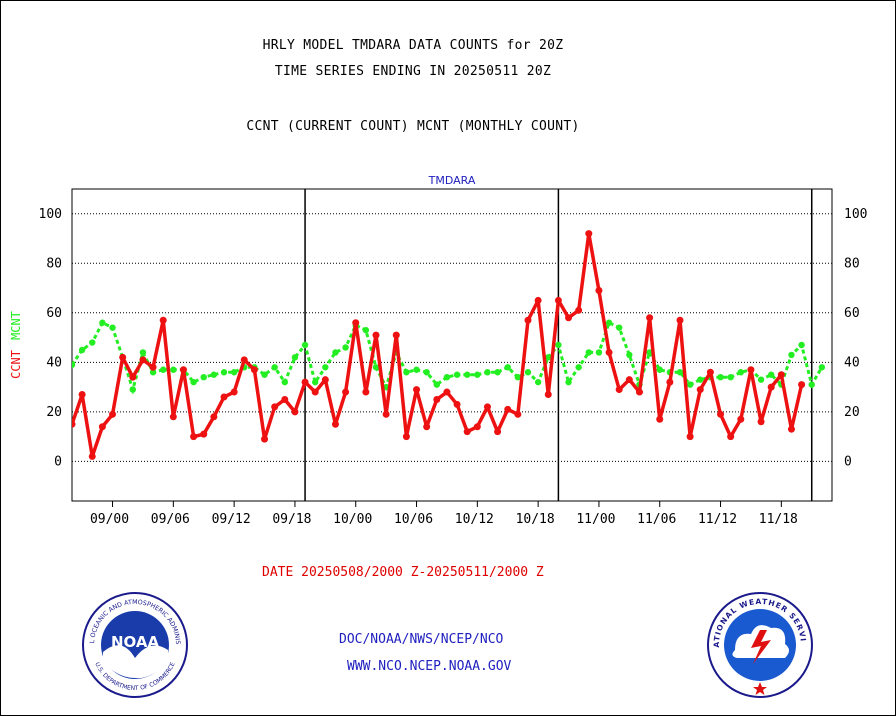 This screenshot has width=896, height=716. What do you see at coordinates (656, 519) in the screenshot?
I see `x-tick-label-9: 11/06` at bounding box center [656, 519].